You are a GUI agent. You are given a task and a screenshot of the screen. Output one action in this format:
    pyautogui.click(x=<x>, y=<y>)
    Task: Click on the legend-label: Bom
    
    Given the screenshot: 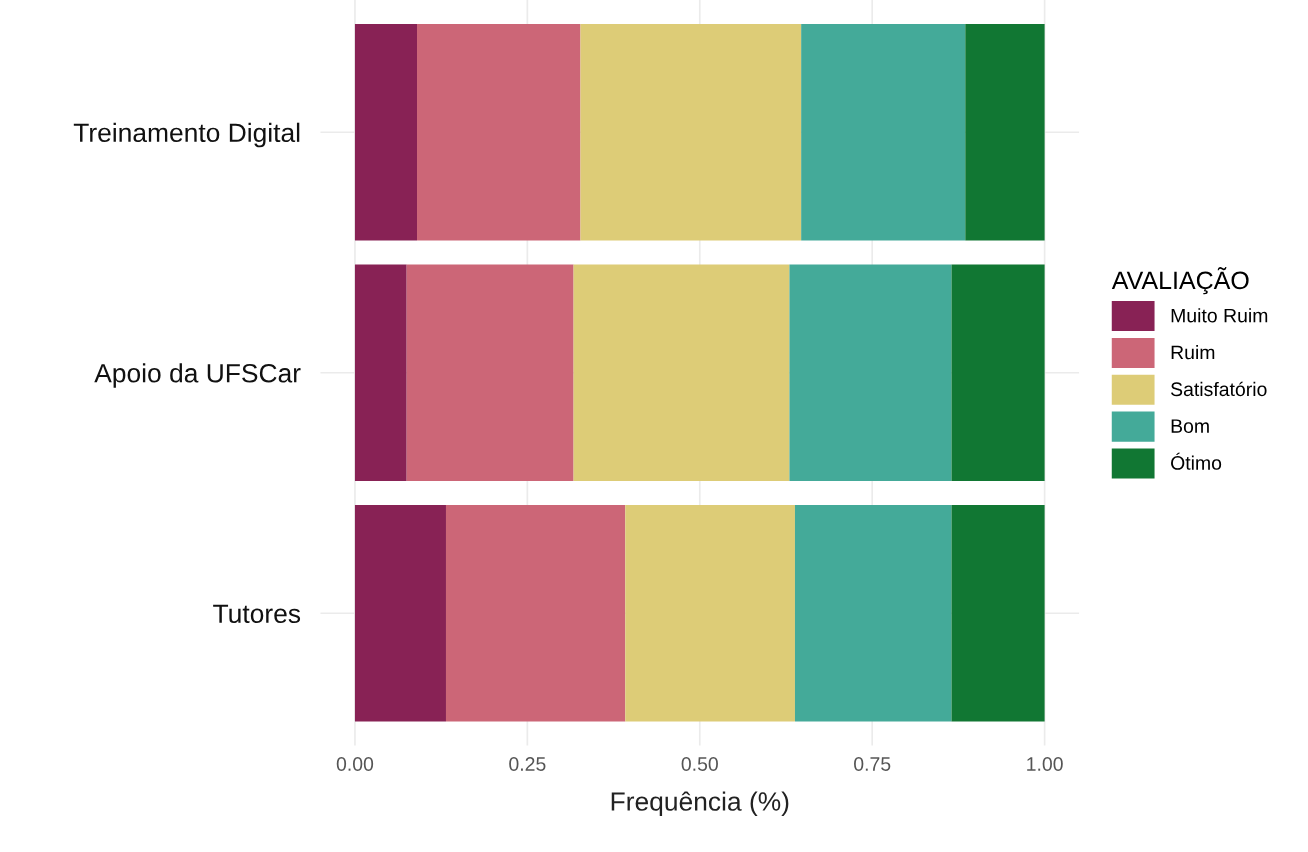 What is the action you would take?
    pyautogui.click(x=1190, y=426)
    